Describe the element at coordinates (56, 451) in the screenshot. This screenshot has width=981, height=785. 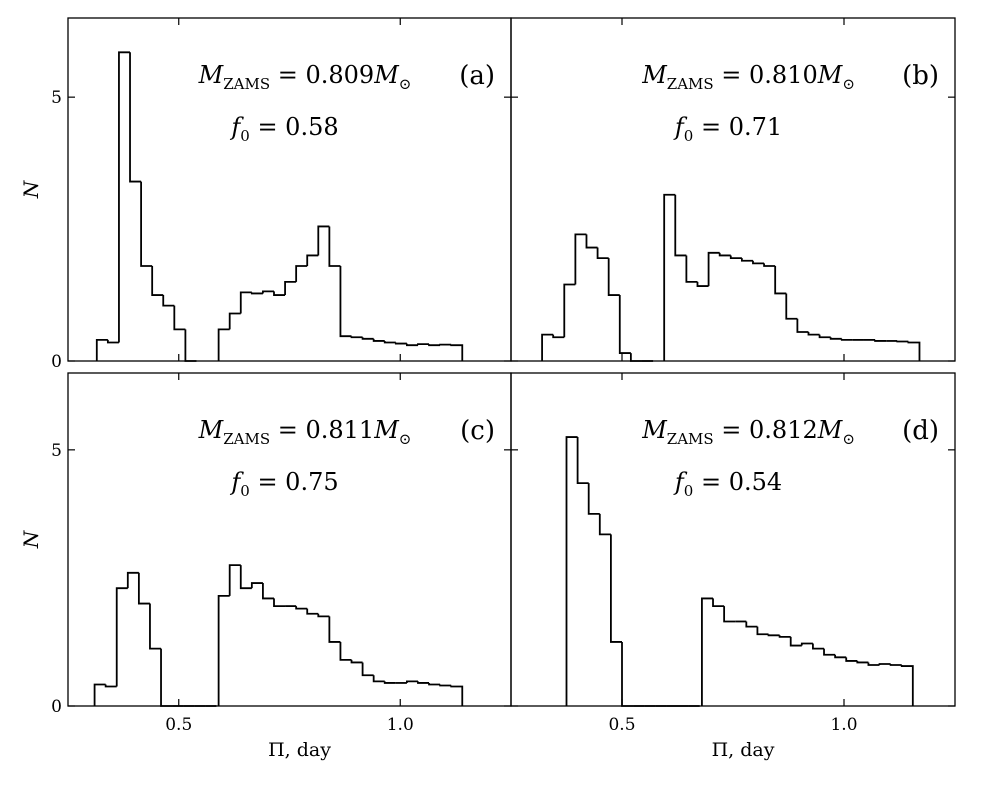
I see `y-tick-label: 5` at that location.